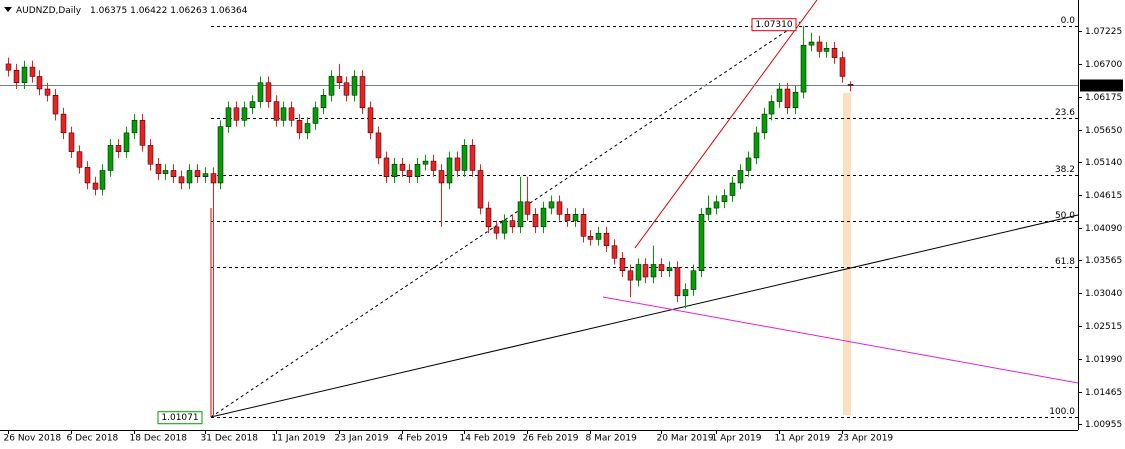  What do you see at coordinates (737, 439) in the screenshot?
I see `x-tick-label: 1 Apr 2019` at bounding box center [737, 439].